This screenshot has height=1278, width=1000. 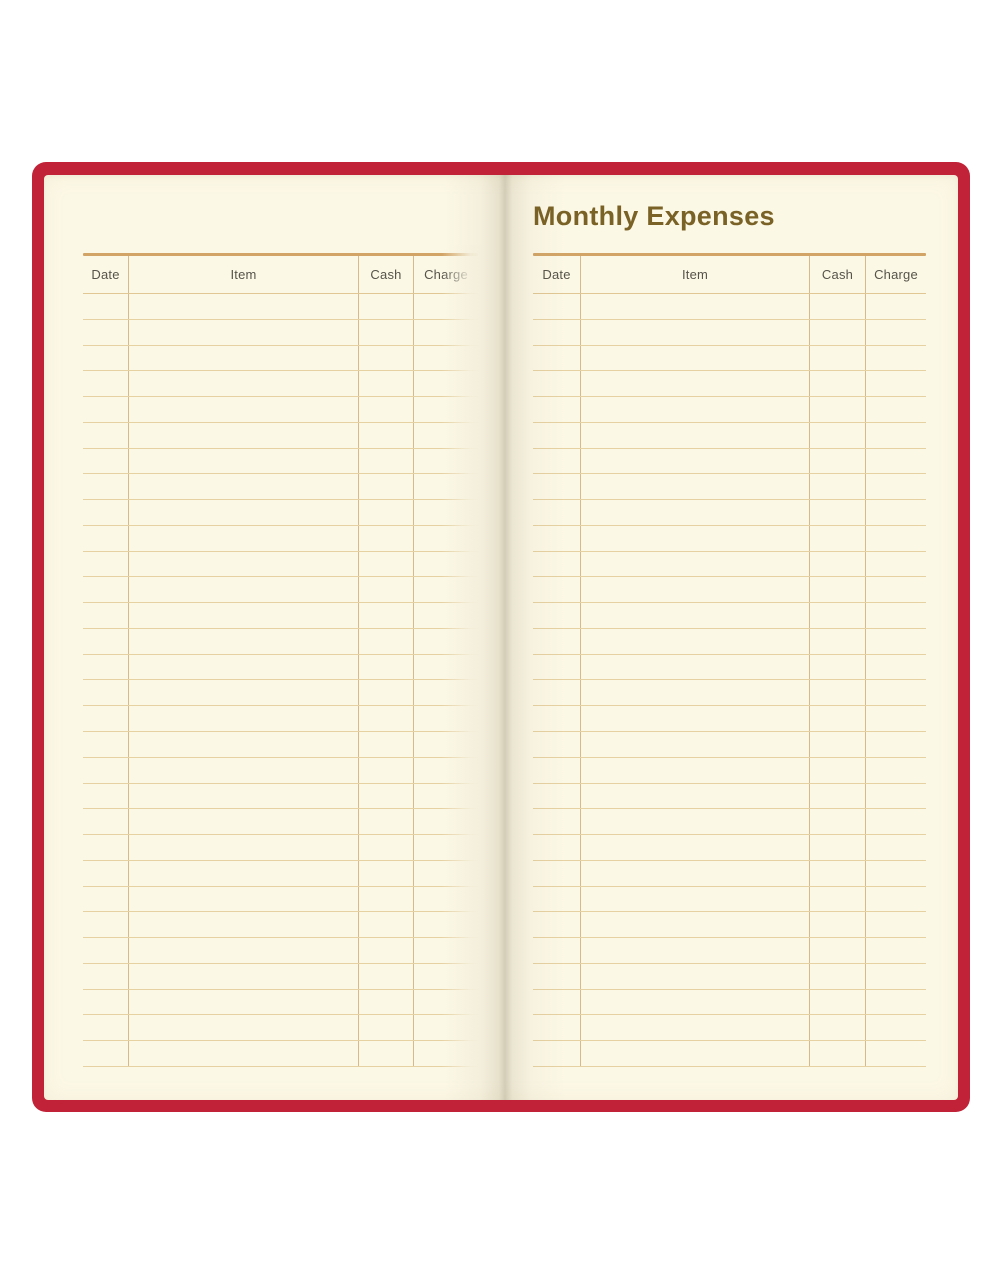 I want to click on column-header-cash: Cash, so click(x=837, y=274).